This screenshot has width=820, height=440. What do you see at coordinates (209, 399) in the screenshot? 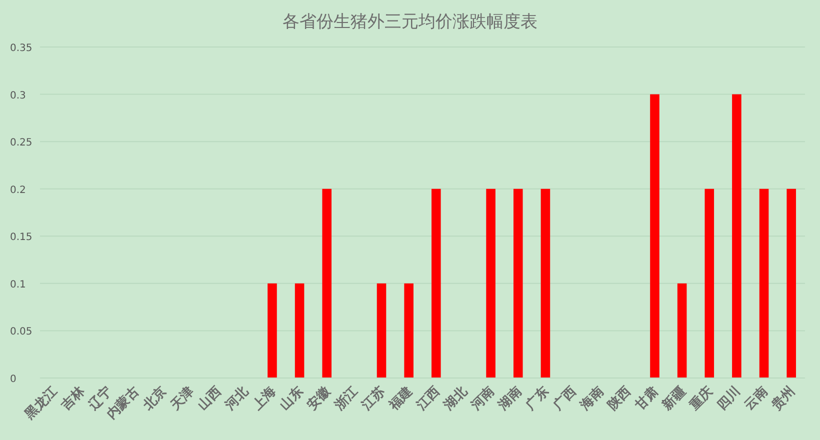
I see `x-tick-label: 山西` at bounding box center [209, 399].